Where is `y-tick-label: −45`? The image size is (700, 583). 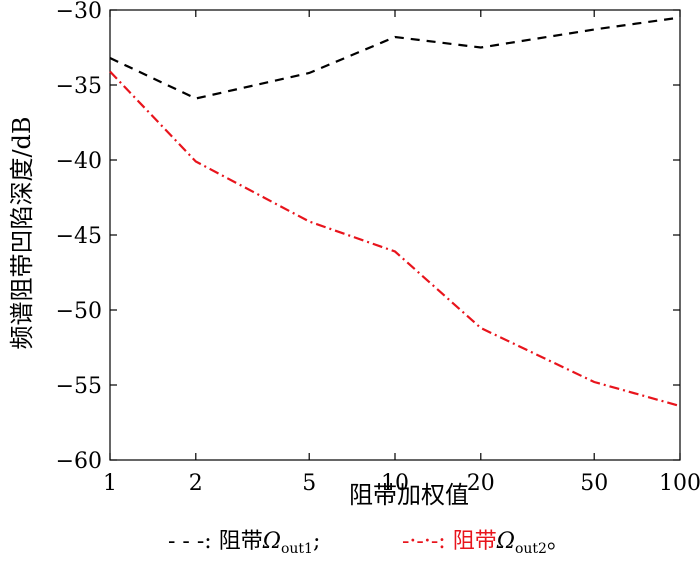 y-tick-label: −45 is located at coordinates (79, 236).